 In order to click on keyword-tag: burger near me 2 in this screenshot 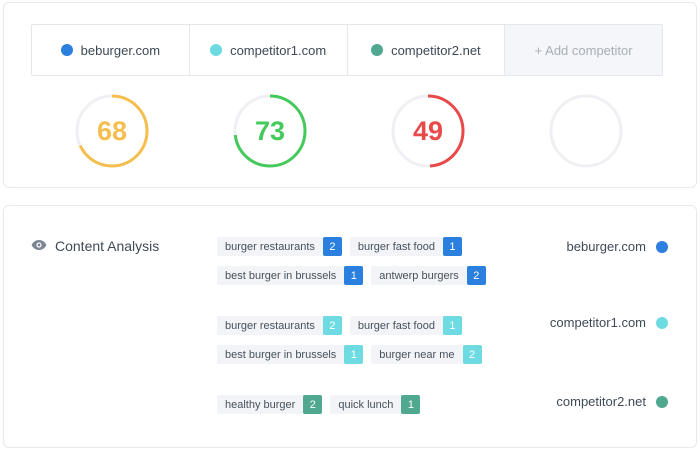, I will do `click(426, 354)`.